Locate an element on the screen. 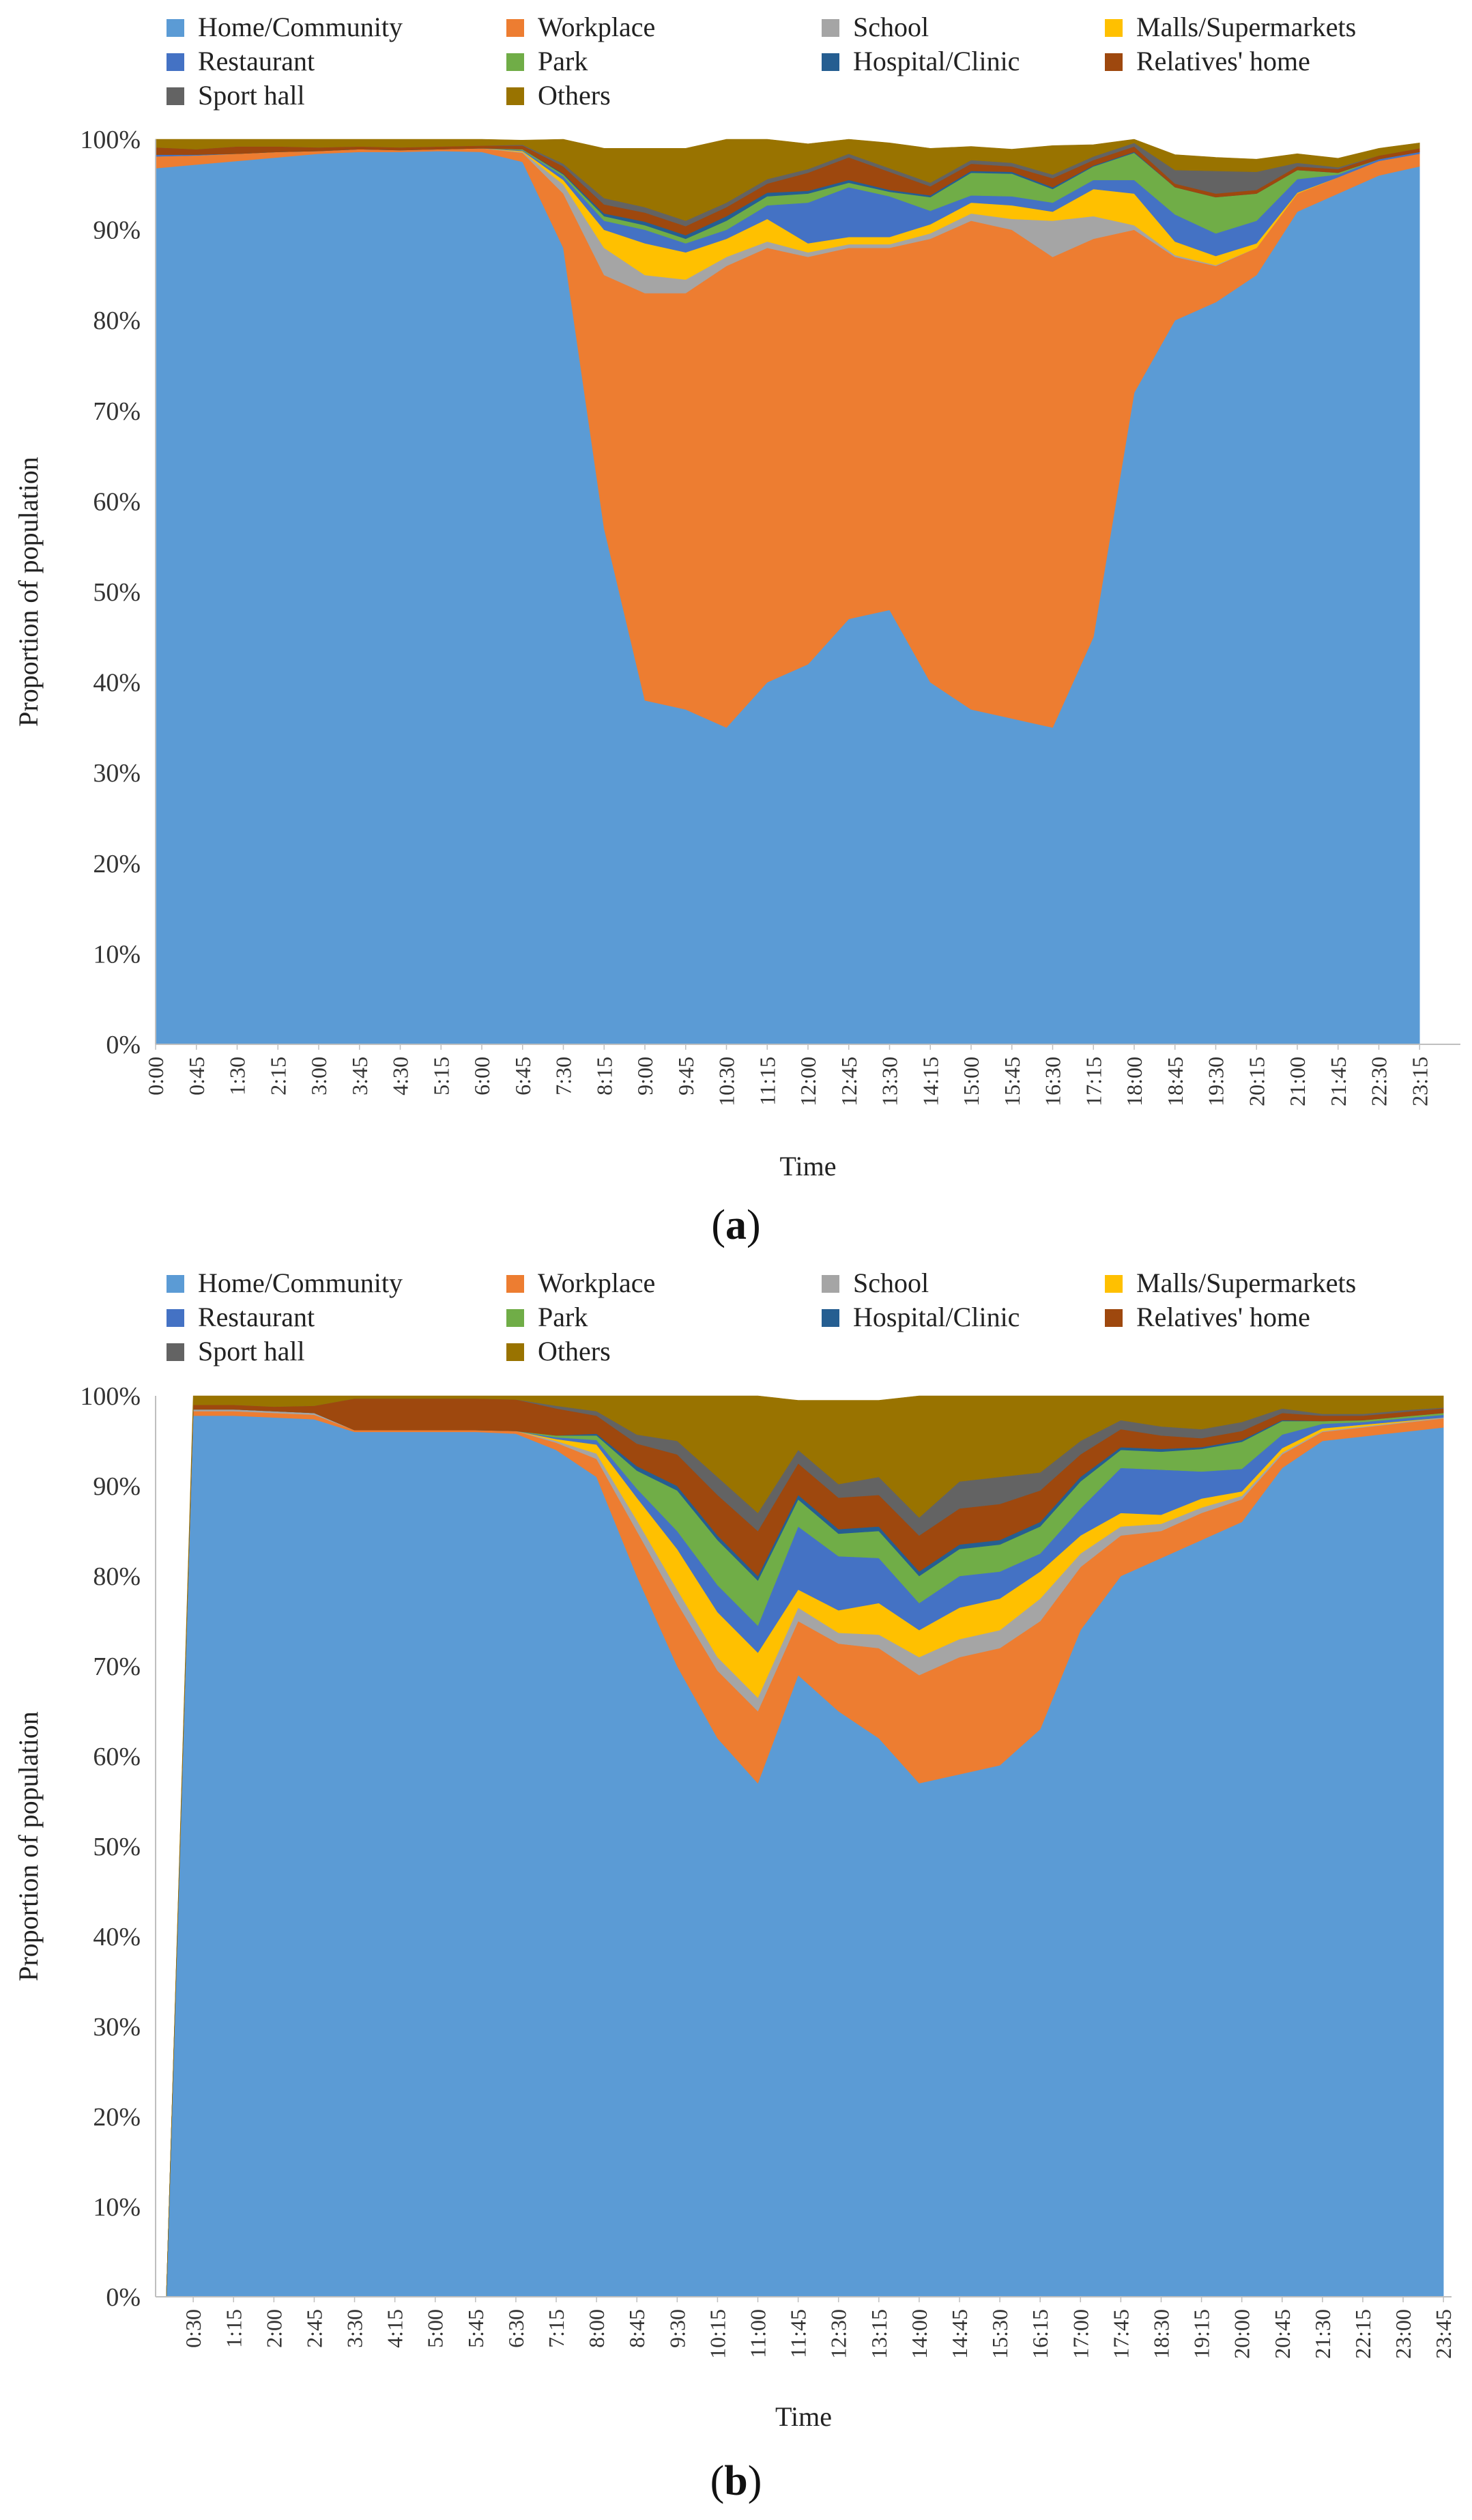 The height and width of the screenshot is (2520, 1472). x-tick-label: 14:00 is located at coordinates (919, 2334).